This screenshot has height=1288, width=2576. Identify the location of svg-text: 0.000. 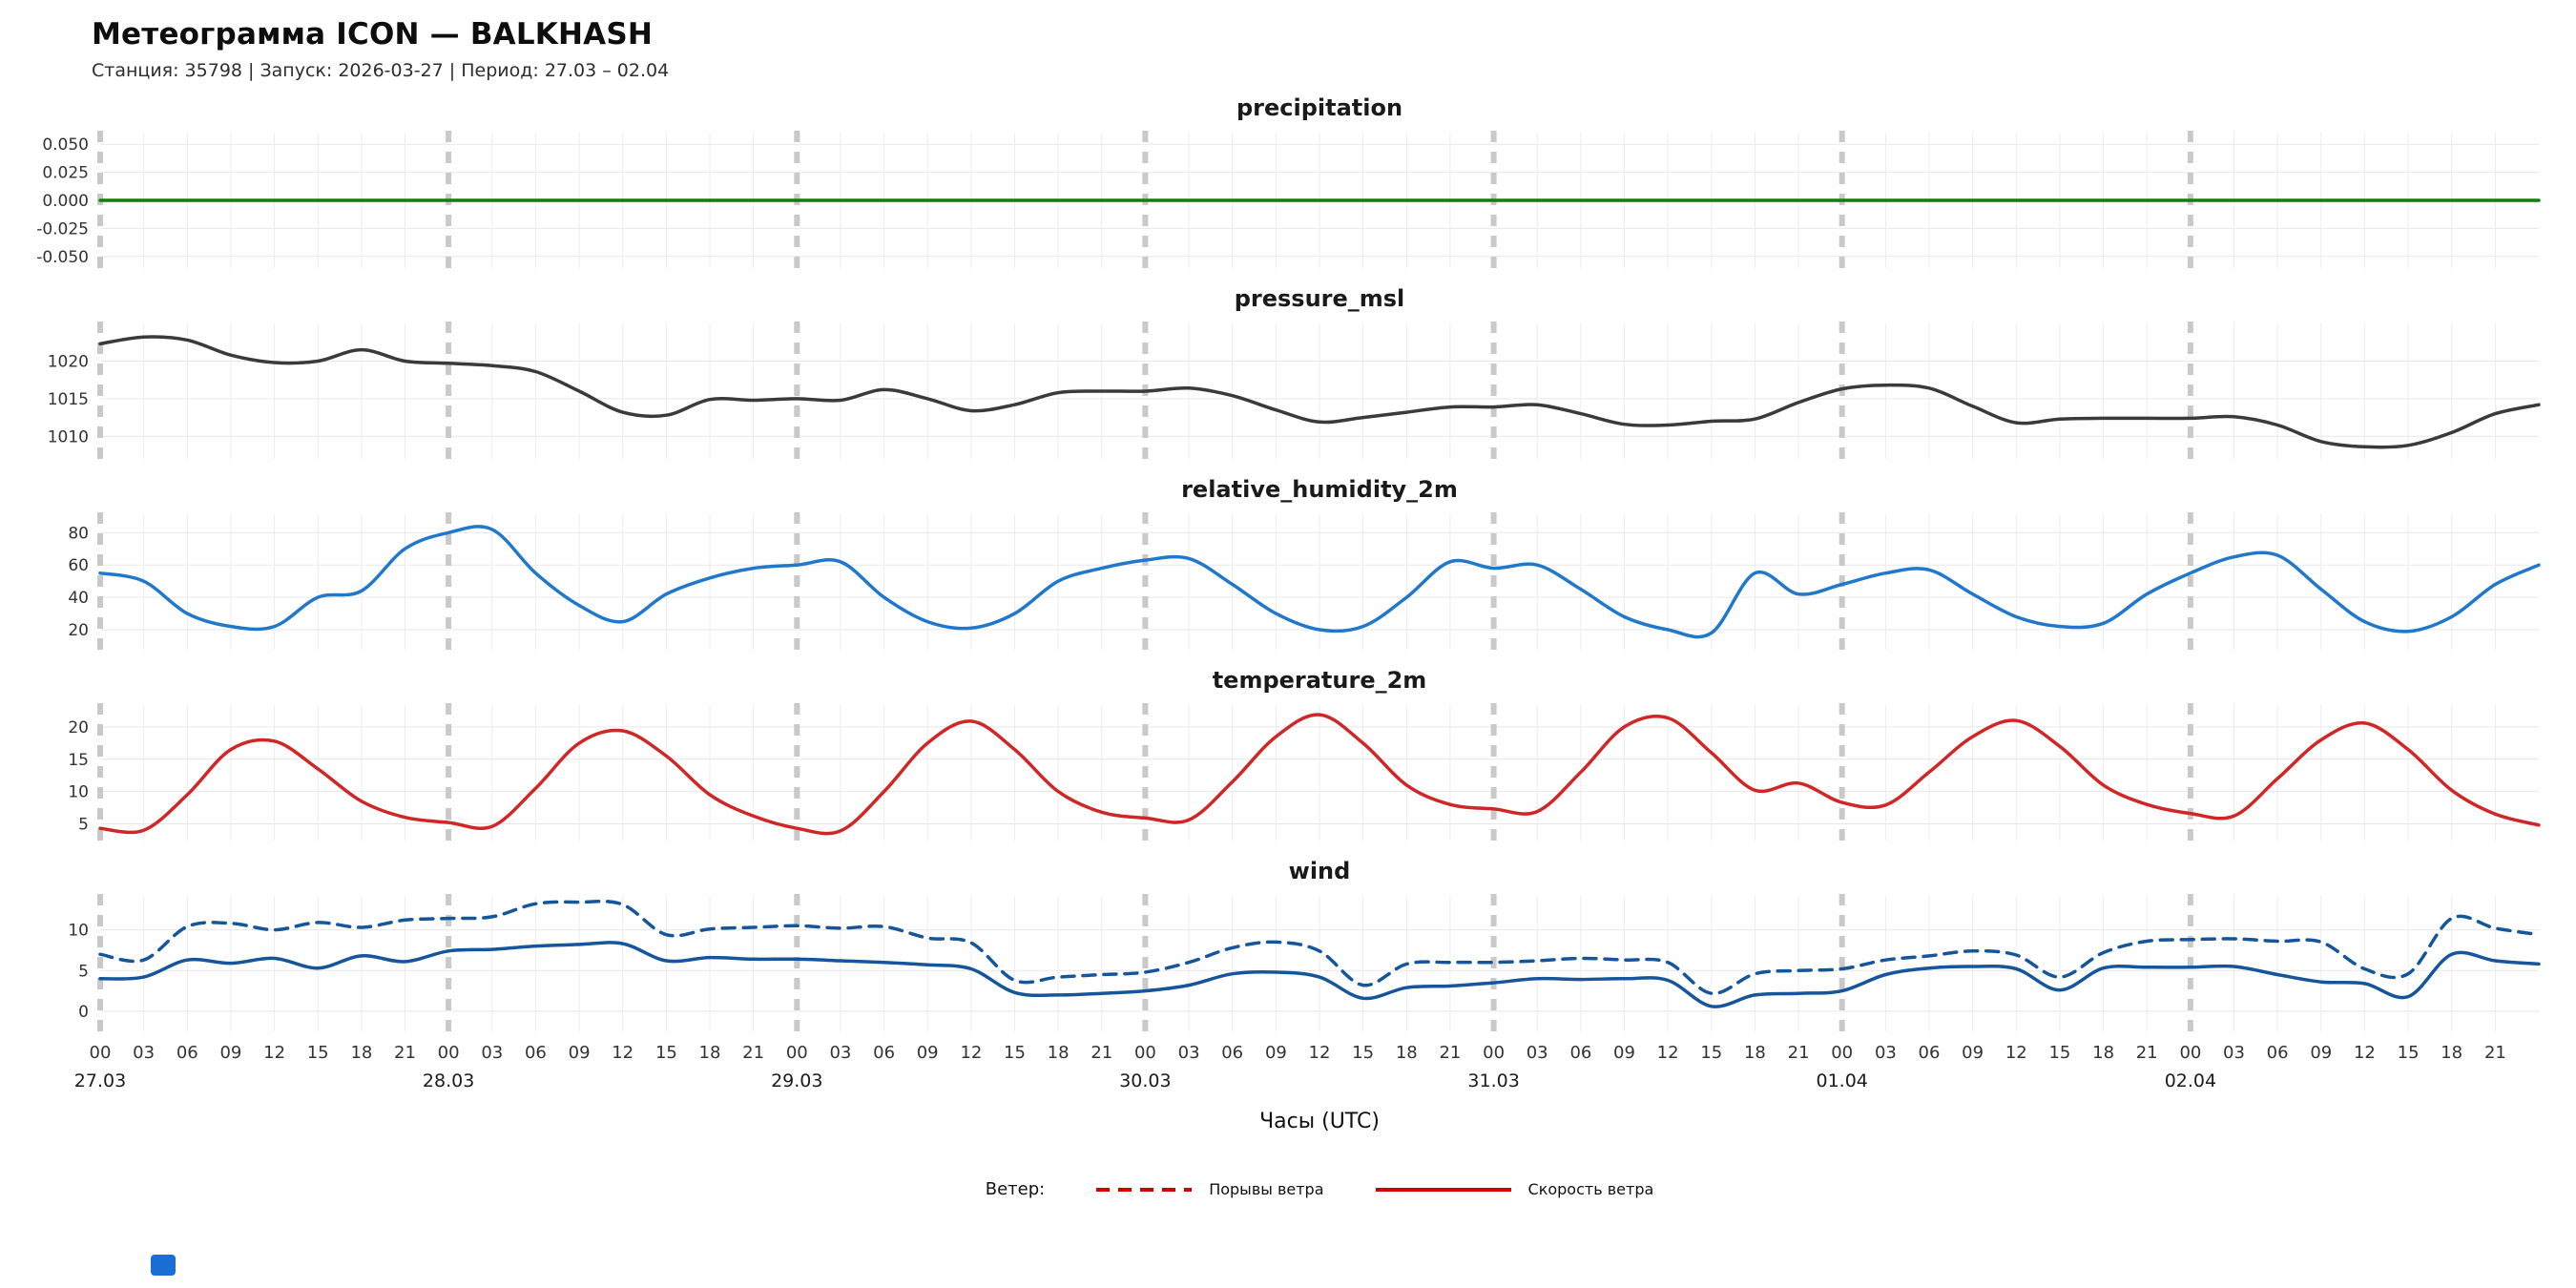
(65, 201).